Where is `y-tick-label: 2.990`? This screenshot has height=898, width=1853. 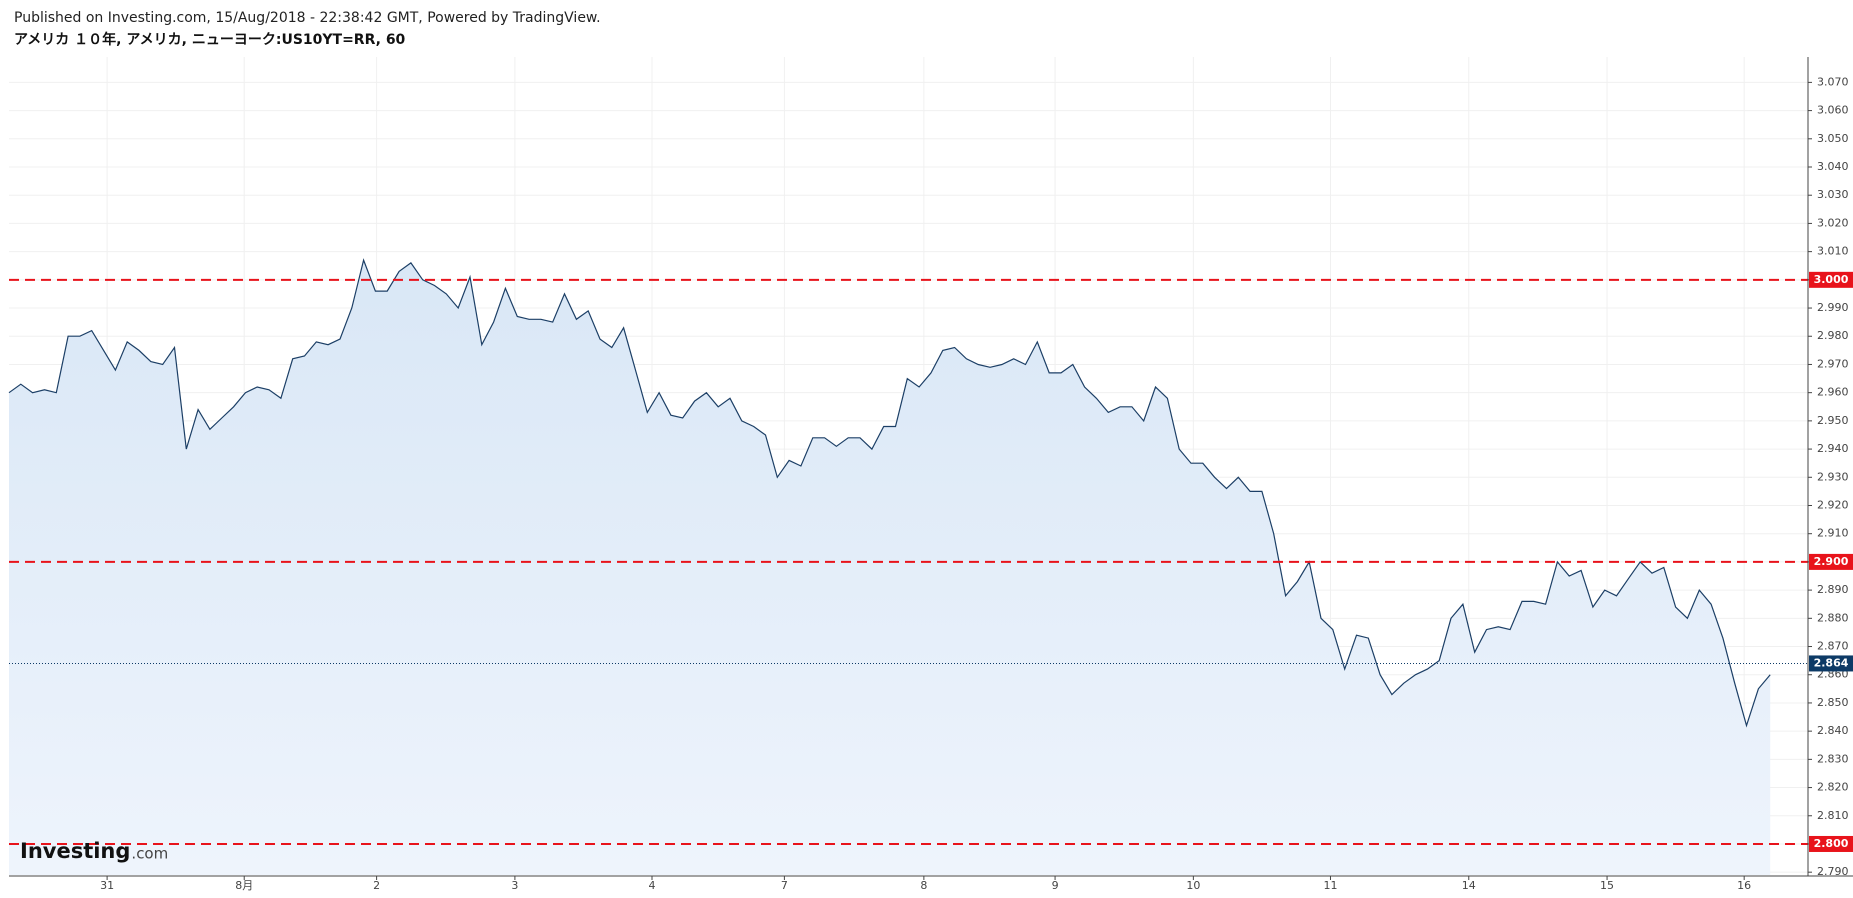
y-tick-label: 2.990 is located at coordinates (1833, 307).